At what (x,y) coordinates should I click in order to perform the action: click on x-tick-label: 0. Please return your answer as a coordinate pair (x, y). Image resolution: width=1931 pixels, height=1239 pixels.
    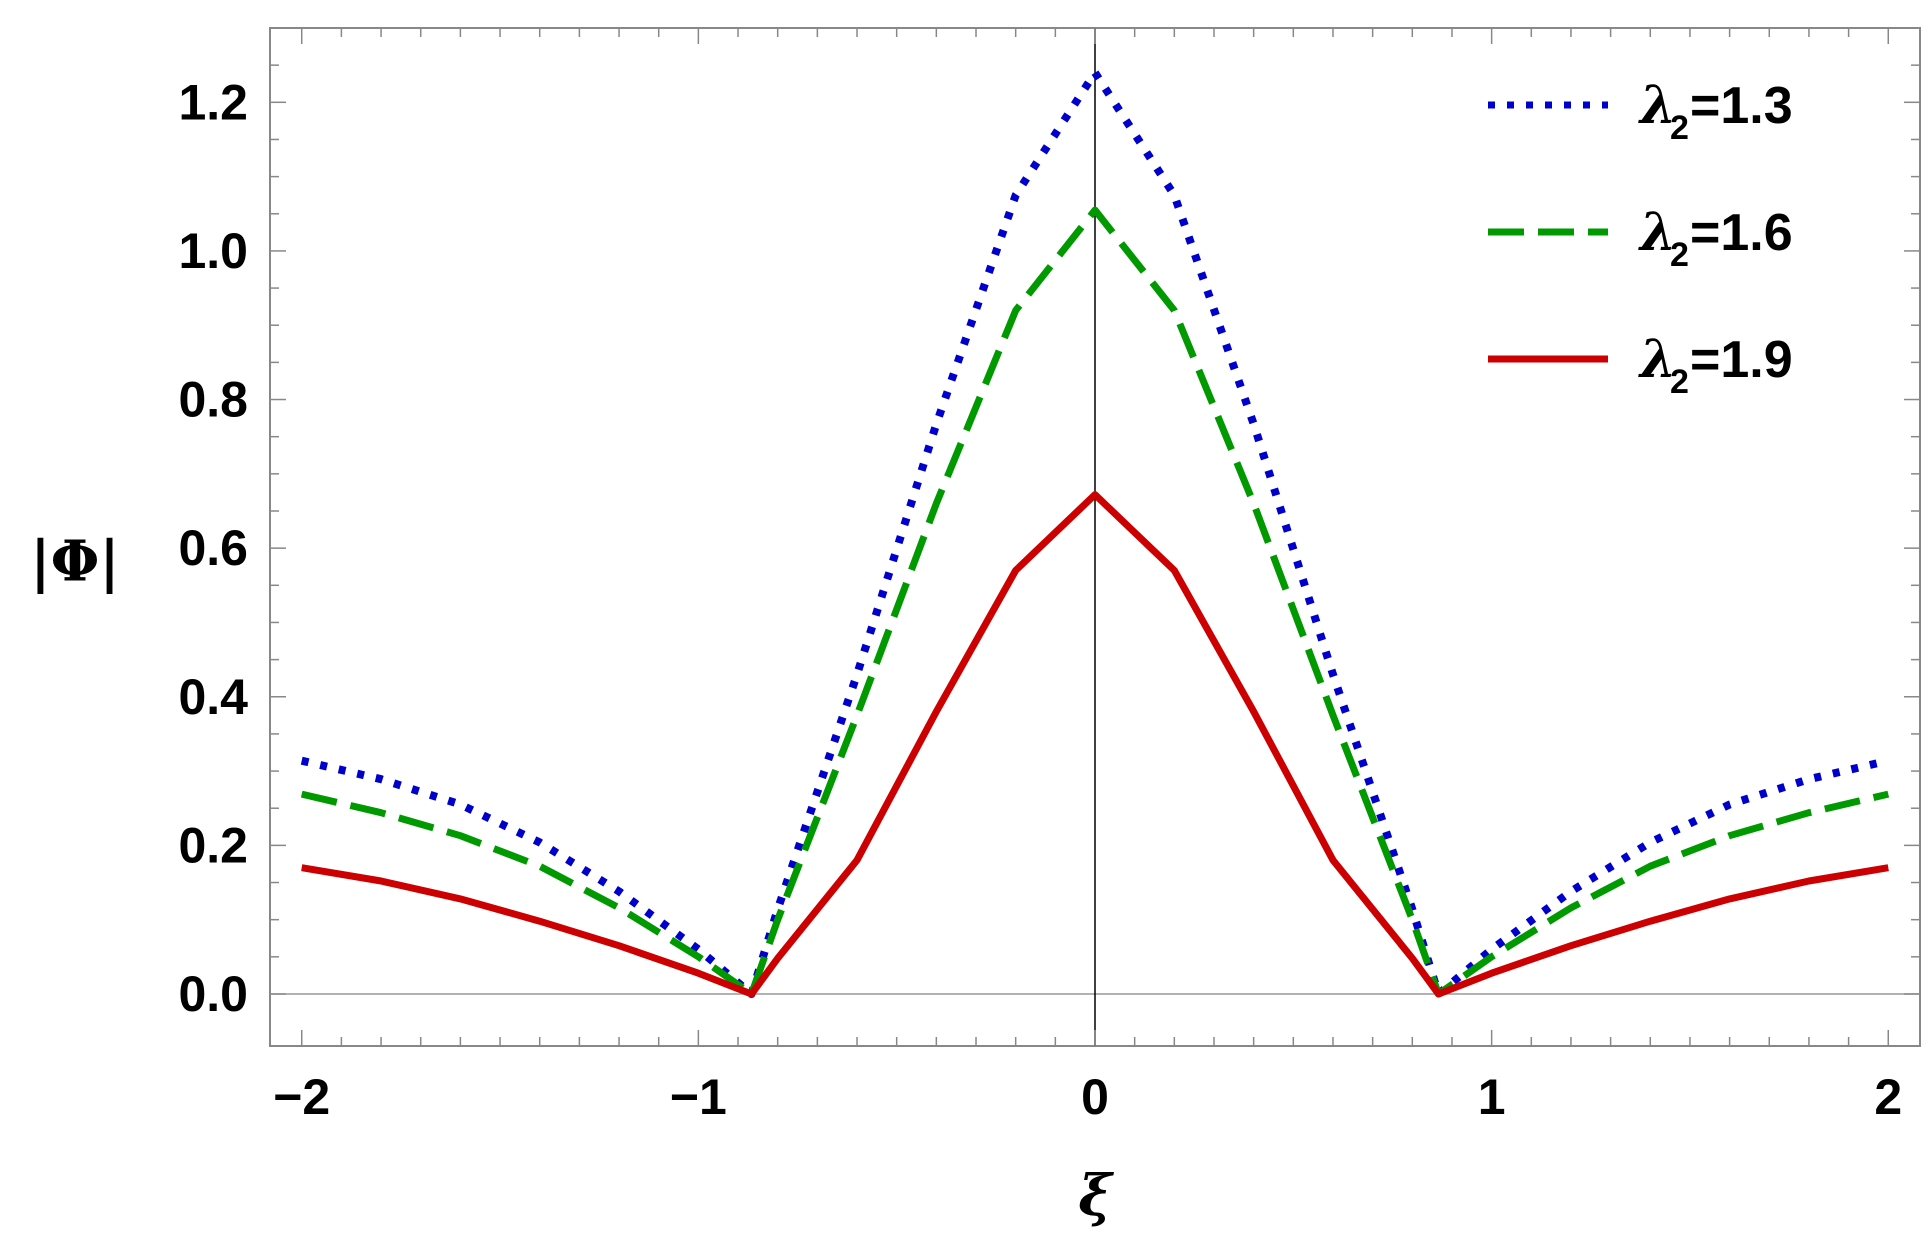
    Looking at the image, I should click on (1095, 1097).